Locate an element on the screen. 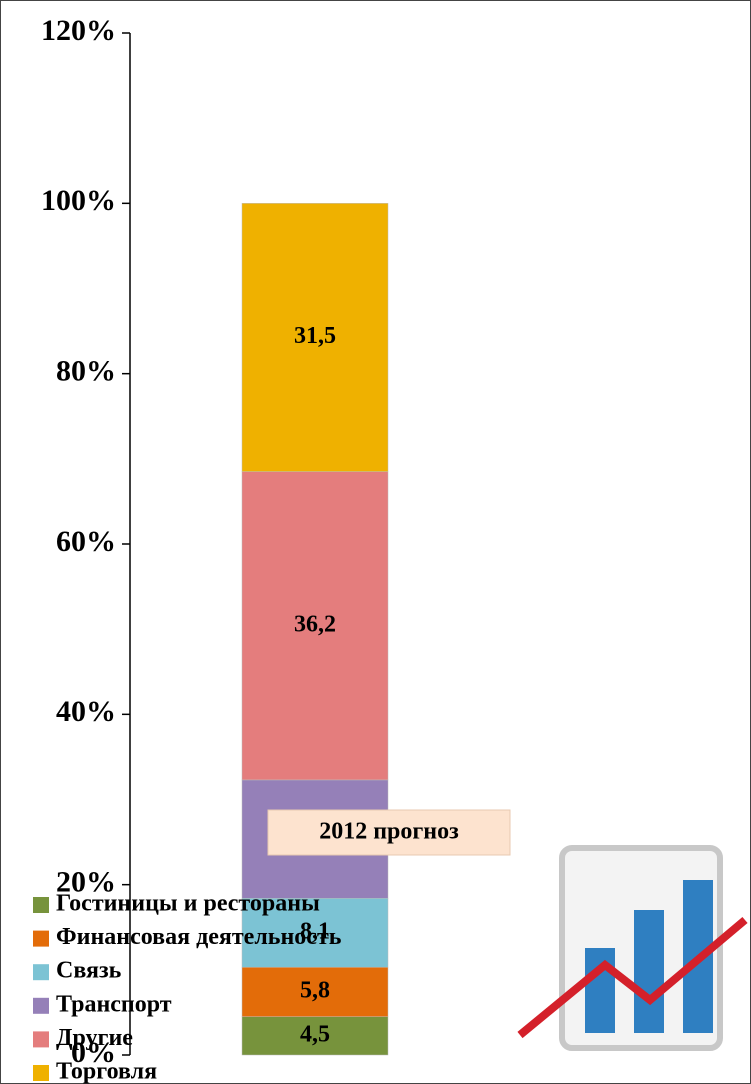 This screenshot has height=1084, width=751. y-tick-label: 20% is located at coordinates (86, 882).